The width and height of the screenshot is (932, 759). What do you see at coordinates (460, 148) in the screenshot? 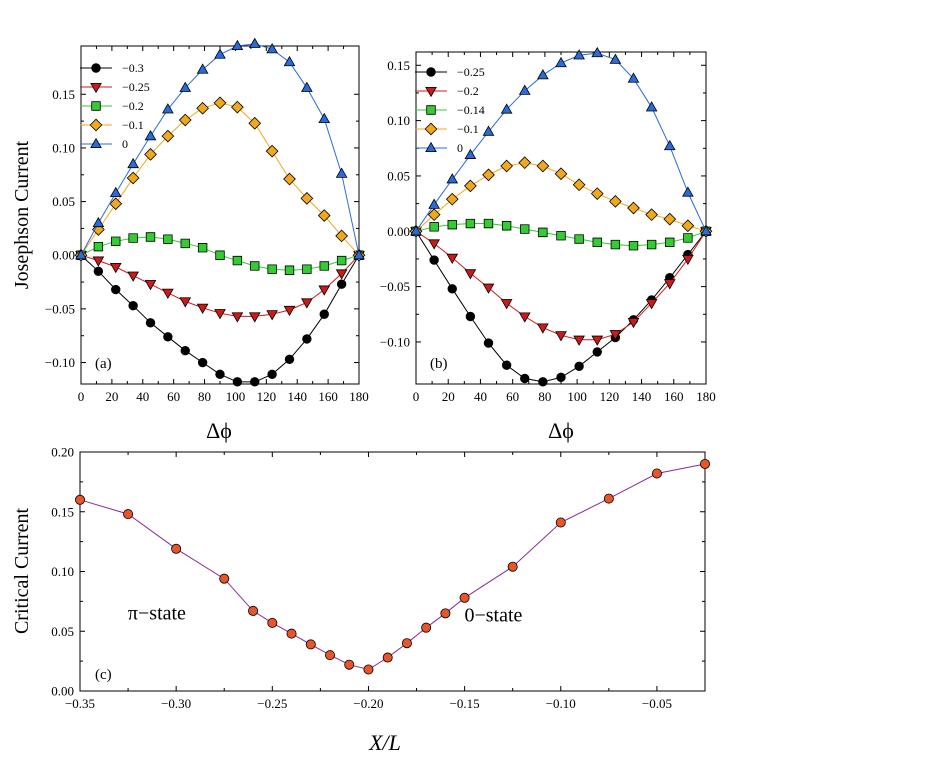
I see `legend-label: 0` at bounding box center [460, 148].